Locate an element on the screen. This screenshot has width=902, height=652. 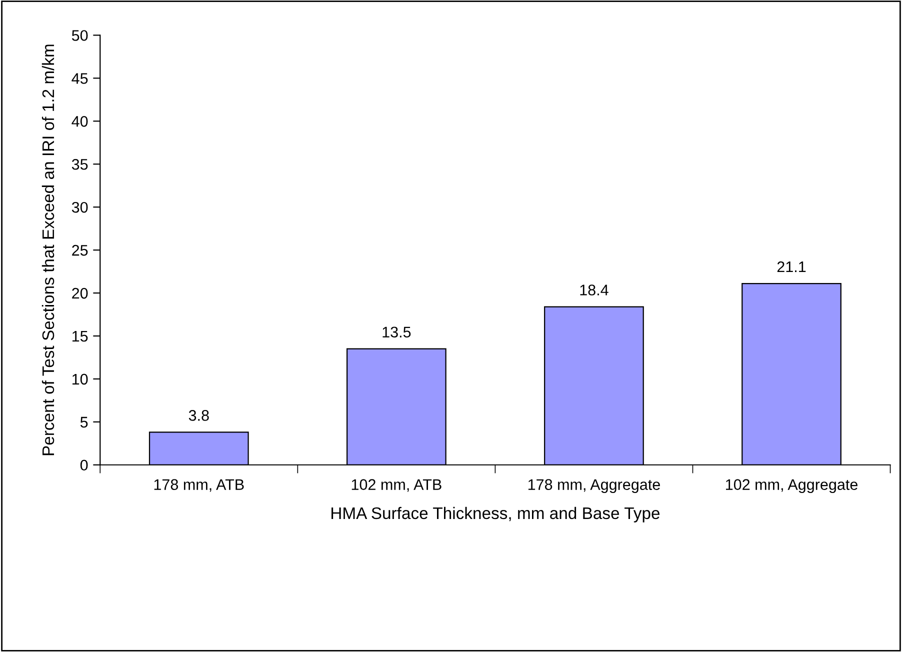
y-tick-label: 30 is located at coordinates (80, 207).